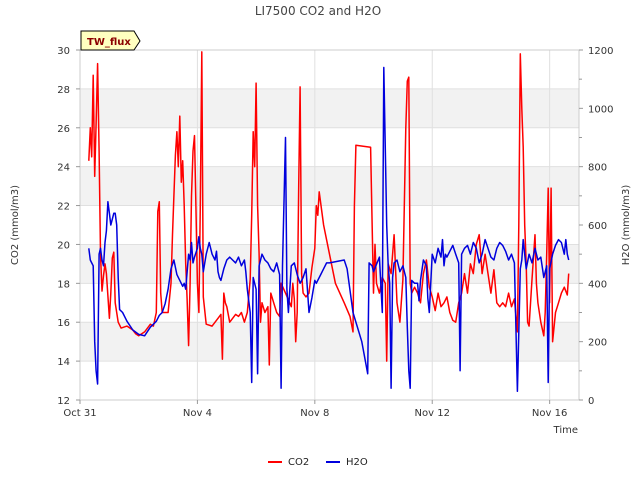 This screenshot has height=480, width=640. Describe the element at coordinates (63, 207) in the screenshot. I see `y-left-tick-label: 22` at that location.